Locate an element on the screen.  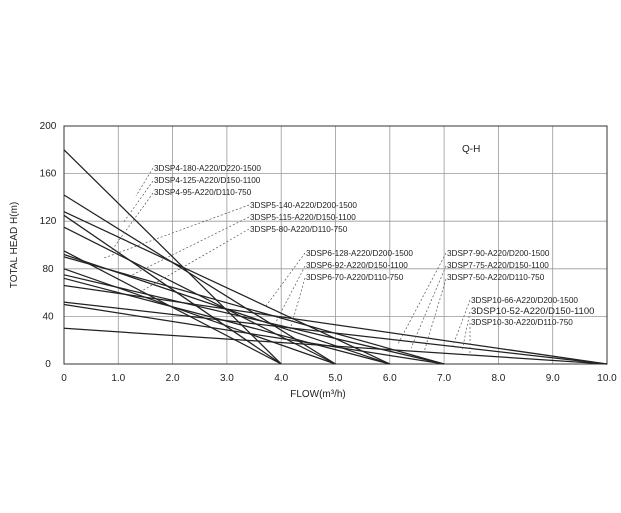
series-label: 3DSP10-30-A220/D110-750 is located at coordinates (522, 322).